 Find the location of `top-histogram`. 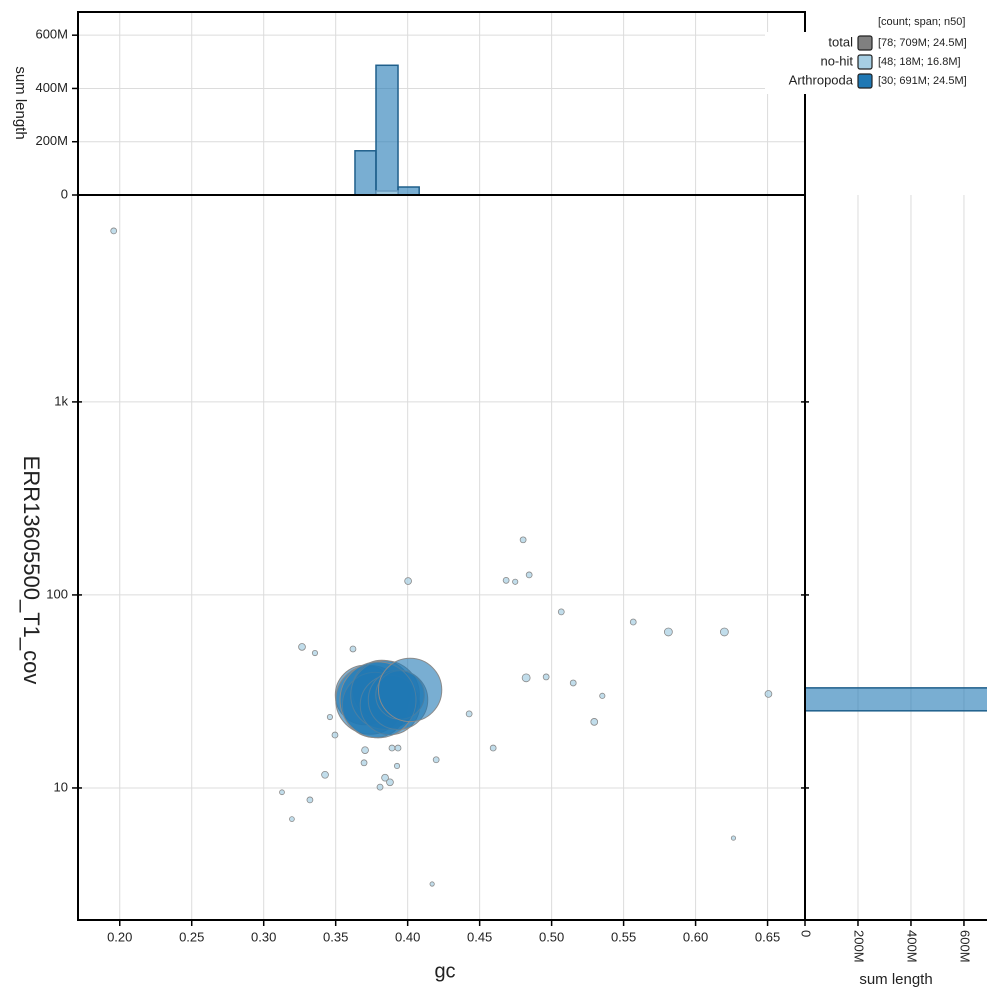

top-histogram is located at coordinates (387, 129).